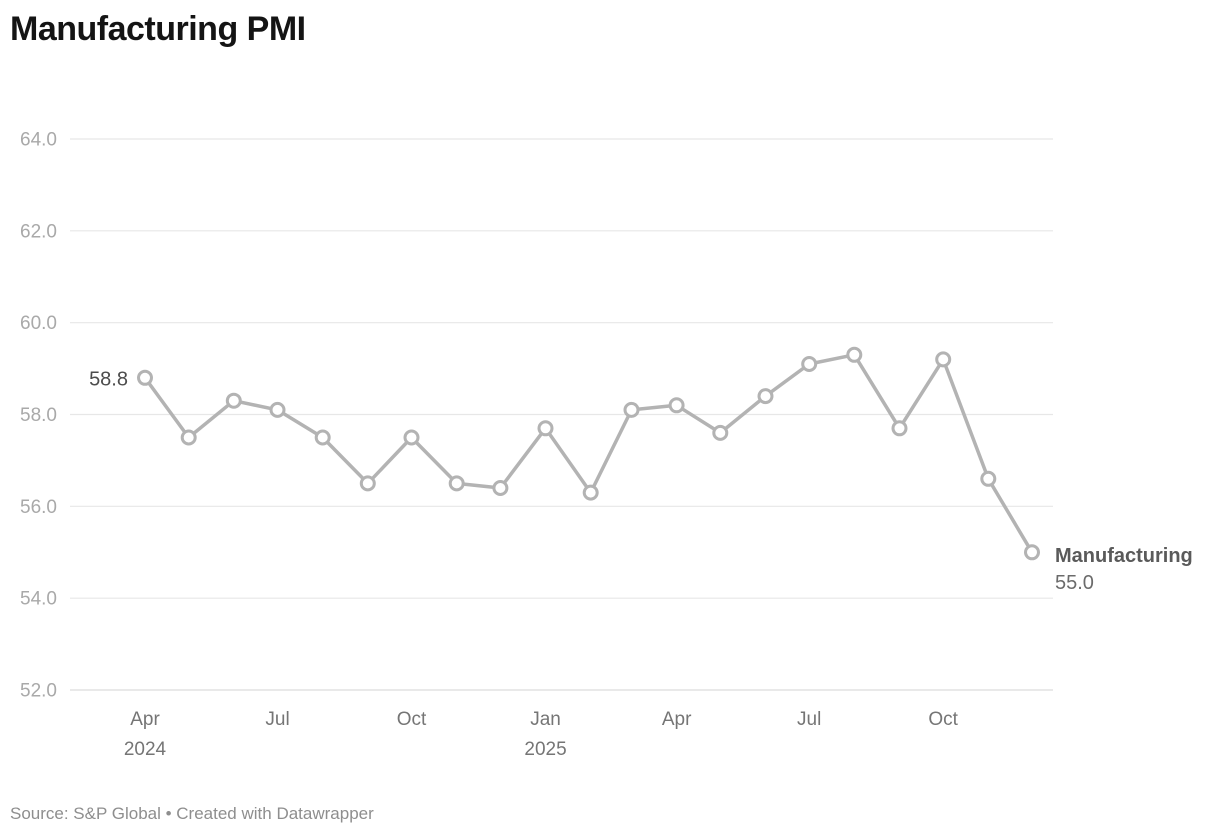  I want to click on y-axis-tick-label: 54.0, so click(38, 599).